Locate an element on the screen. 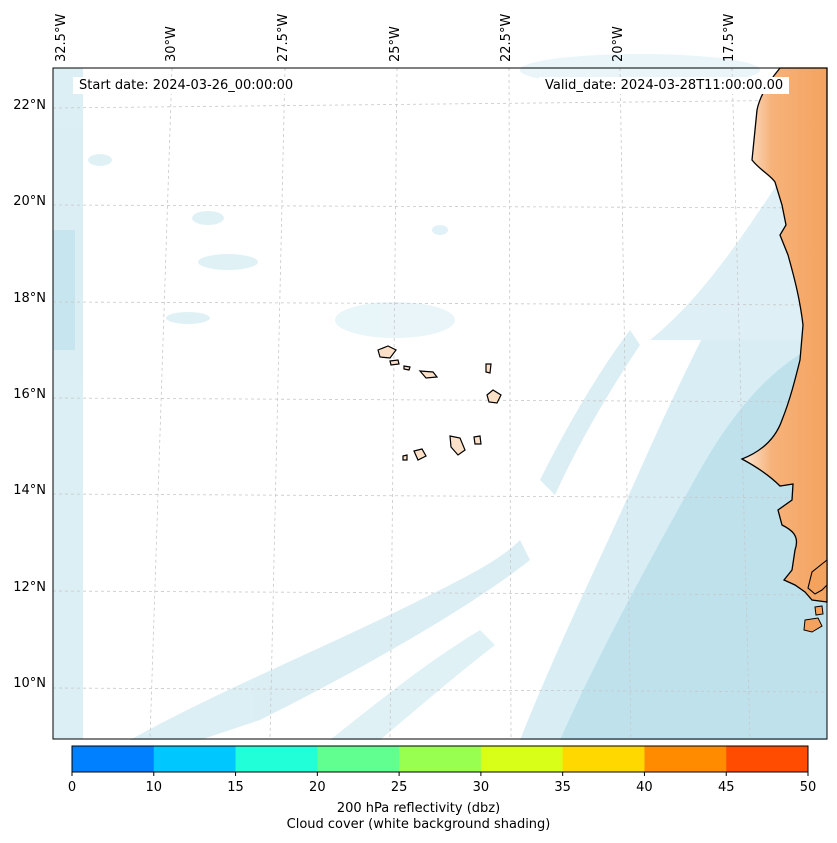 The height and width of the screenshot is (843, 837). colorbar-label-line2: Cloud cover (white background shading) is located at coordinates (418, 824).